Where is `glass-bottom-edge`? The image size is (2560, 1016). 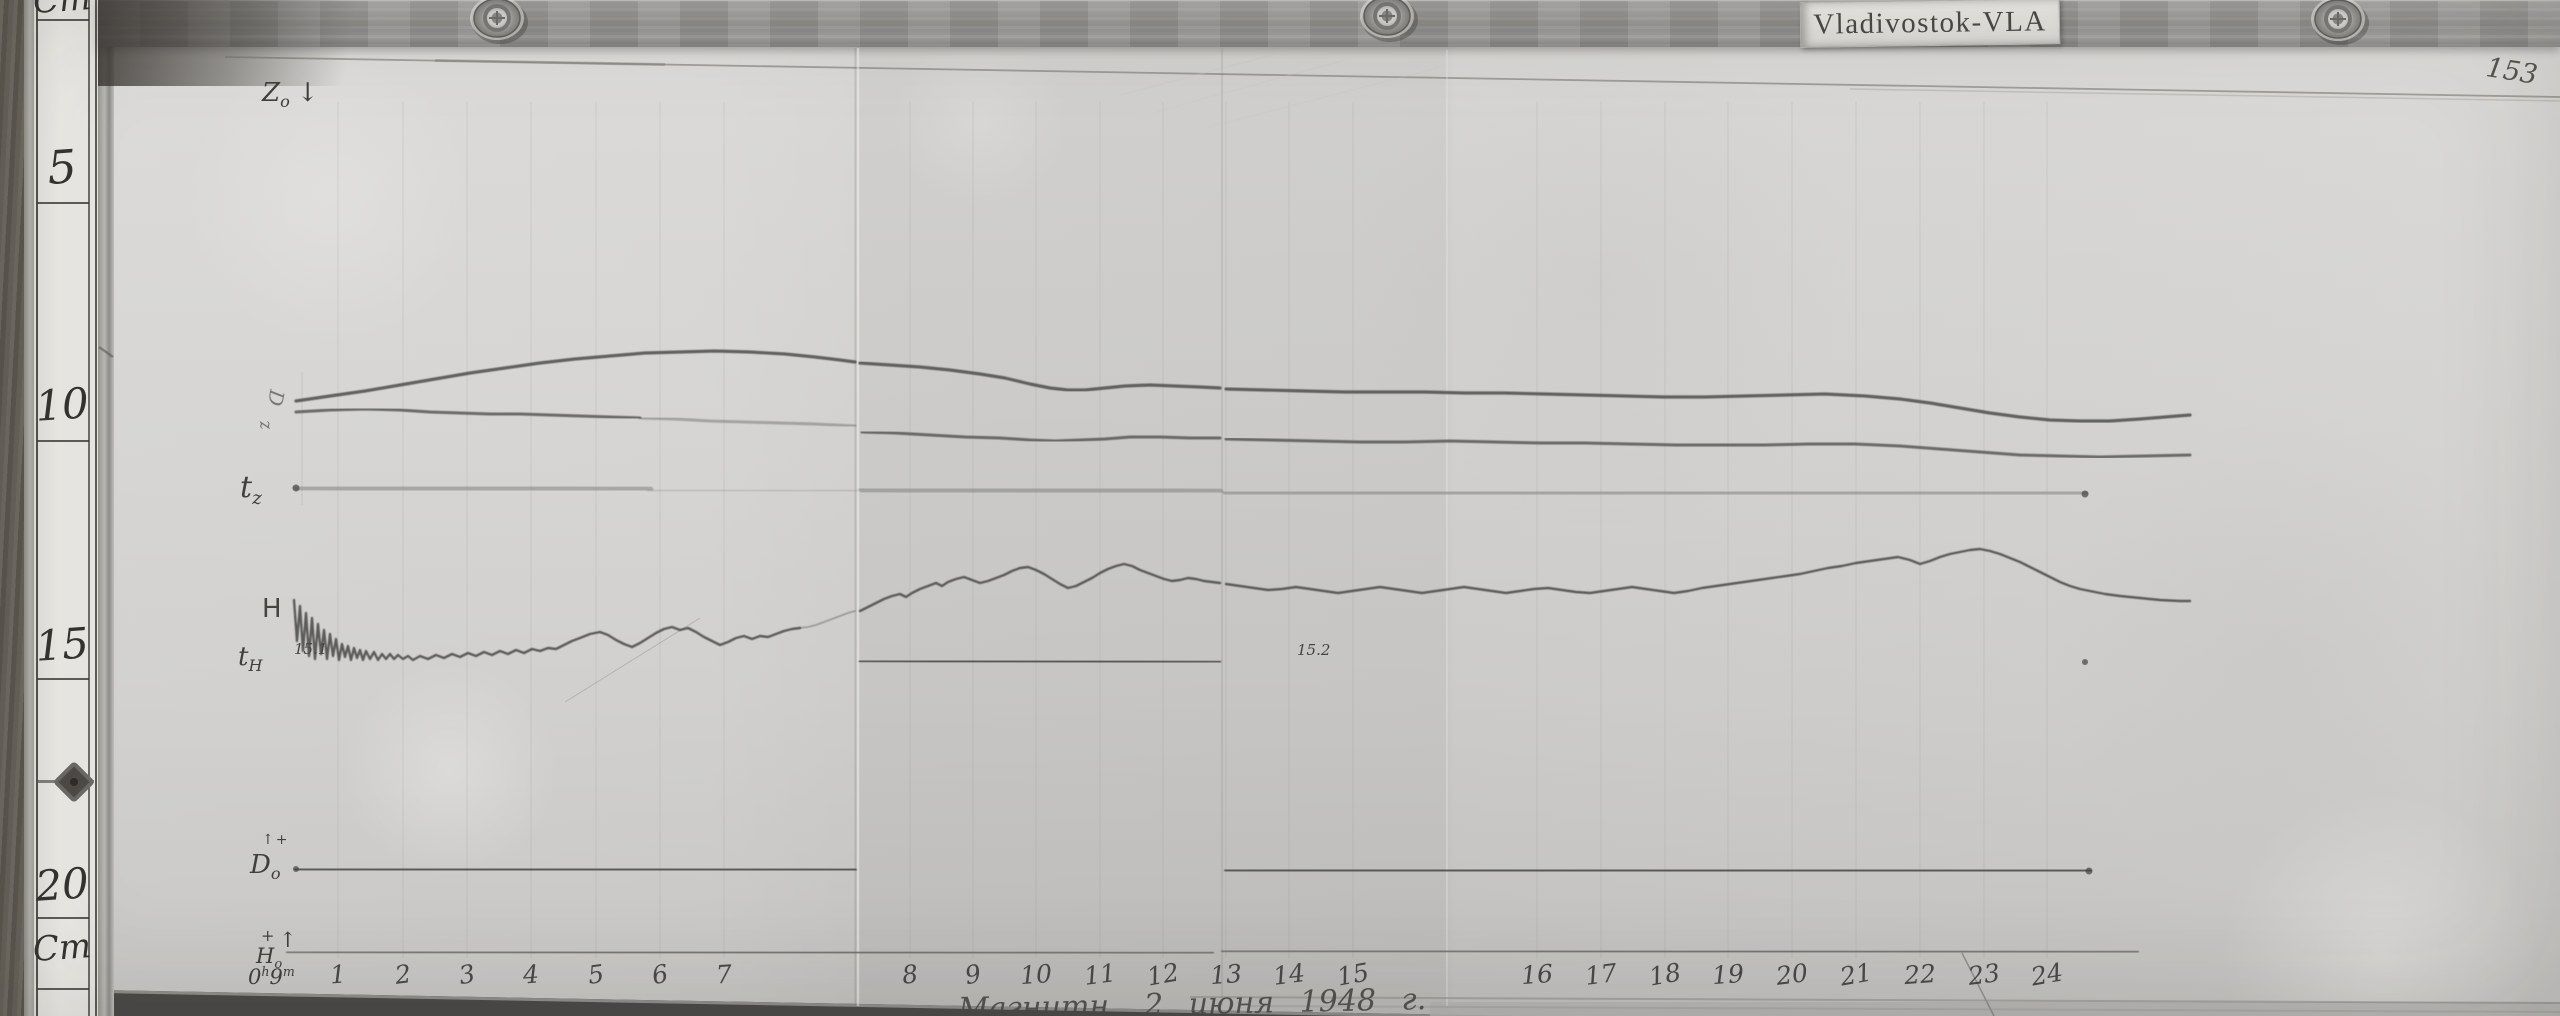
glass-bottom-edge is located at coordinates (1995, 1009).